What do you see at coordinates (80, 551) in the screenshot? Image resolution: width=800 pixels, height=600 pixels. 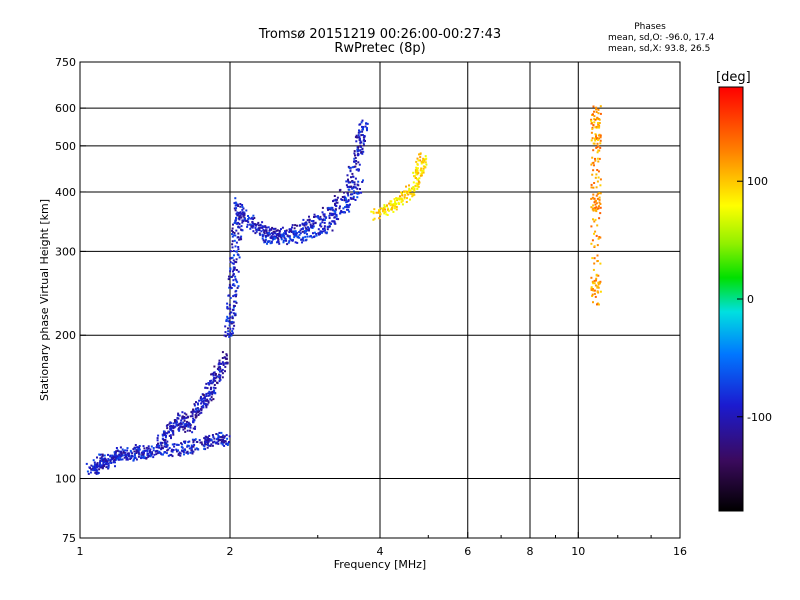 I see `x-tick-label: 1` at bounding box center [80, 551].